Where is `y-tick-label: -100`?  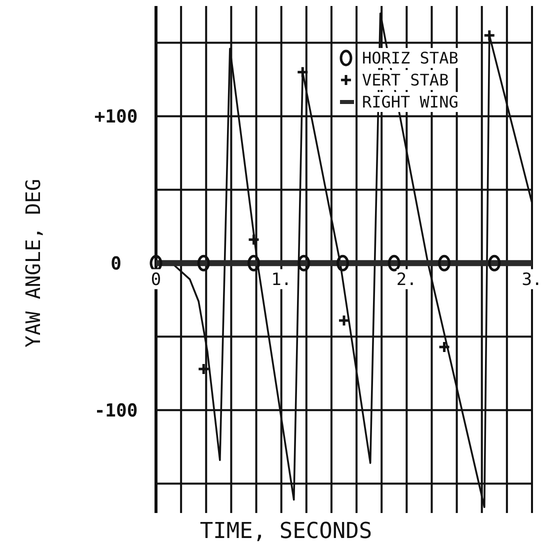 y-tick-label: -100 is located at coordinates (116, 411).